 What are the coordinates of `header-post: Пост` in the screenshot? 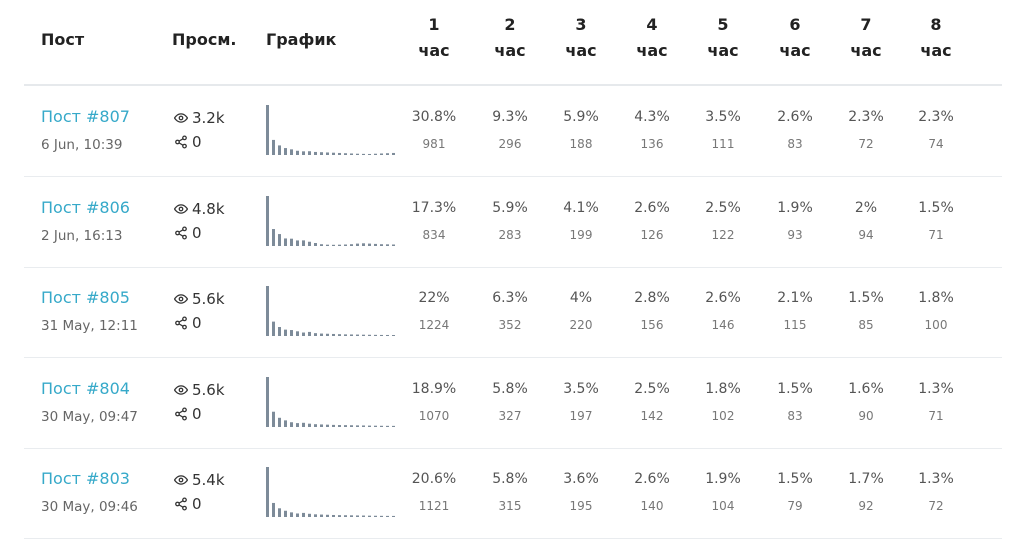 It's located at (63, 39).